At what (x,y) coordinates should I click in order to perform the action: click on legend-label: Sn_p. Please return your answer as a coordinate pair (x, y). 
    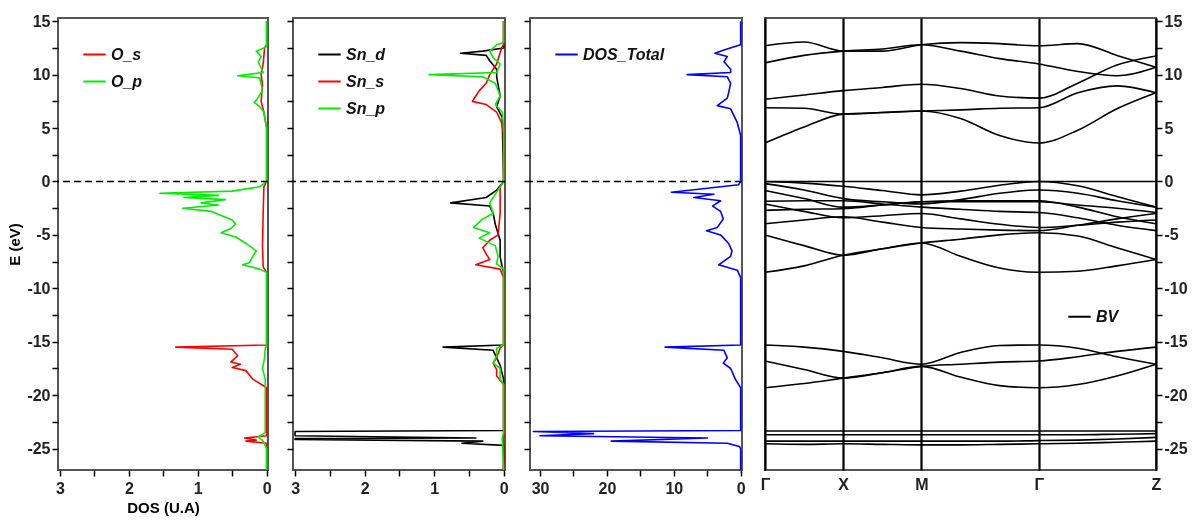
    Looking at the image, I should click on (366, 108).